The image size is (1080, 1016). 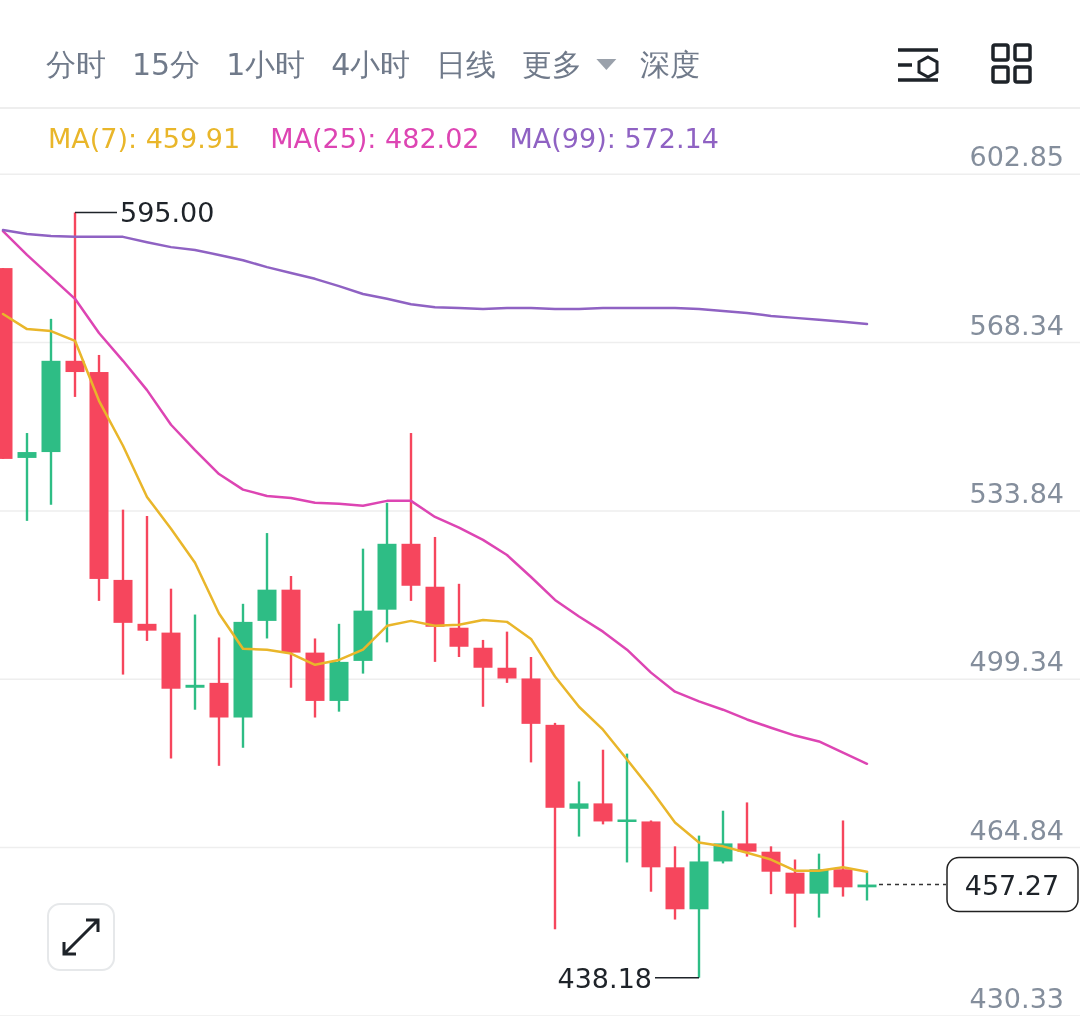 What do you see at coordinates (1016, 830) in the screenshot?
I see `y-tick-label: 464.84` at bounding box center [1016, 830].